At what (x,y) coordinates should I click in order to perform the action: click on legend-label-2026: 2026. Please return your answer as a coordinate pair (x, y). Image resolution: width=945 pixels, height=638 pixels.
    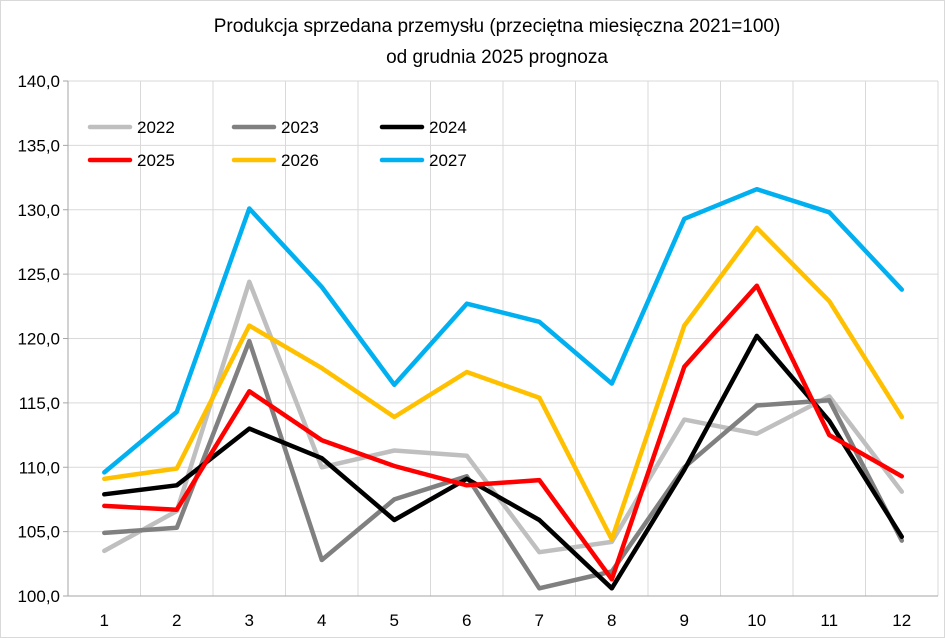
    Looking at the image, I should click on (300, 160).